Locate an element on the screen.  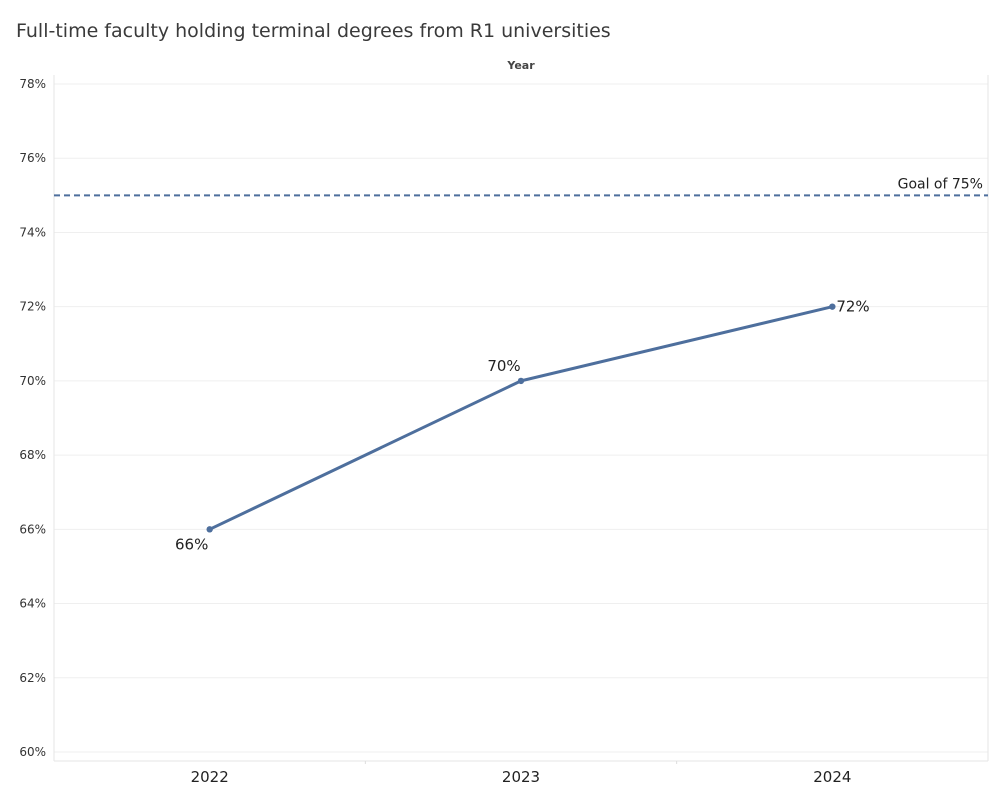
x-tick-label: 2024 is located at coordinates (832, 777).